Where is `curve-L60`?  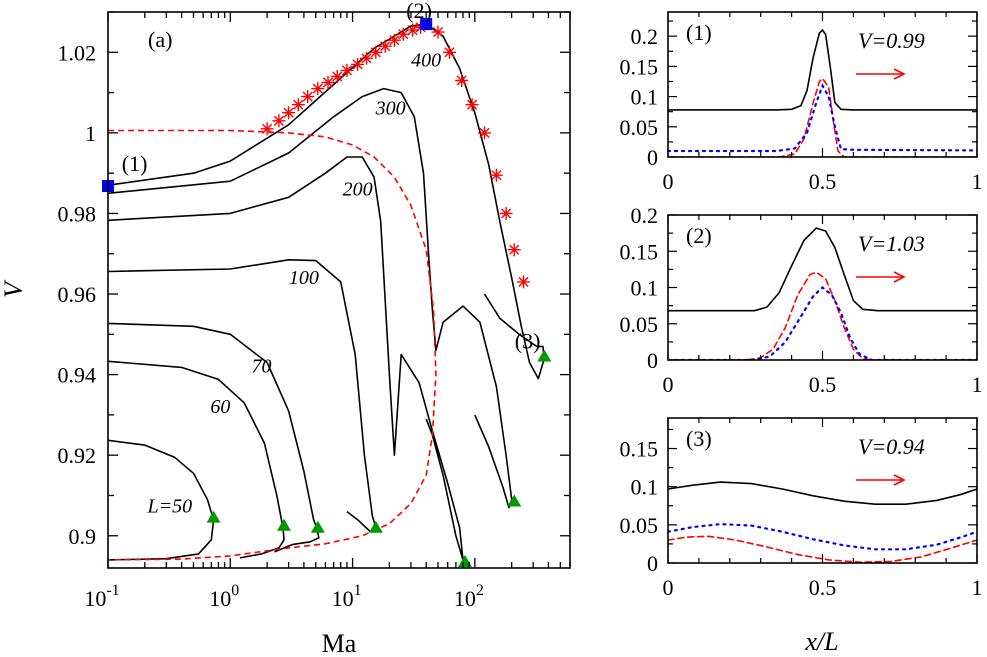
curve-L60 is located at coordinates (196, 459).